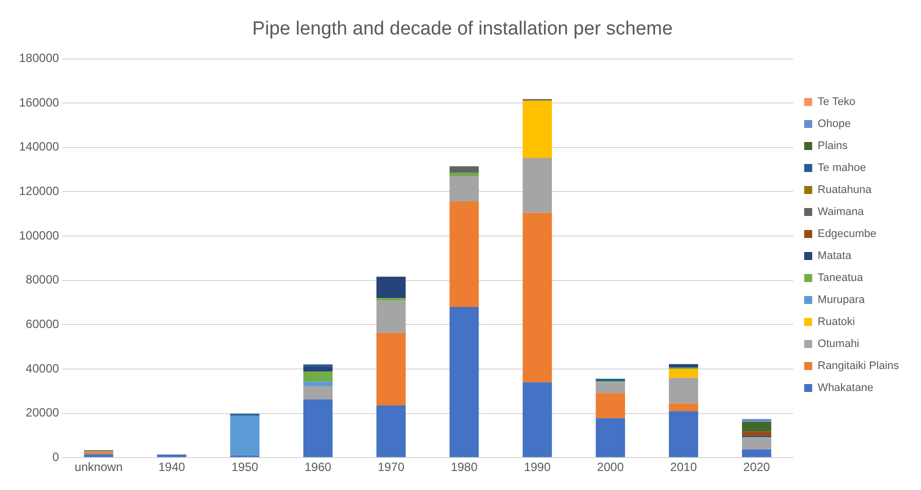  I want to click on x-tick-label: 1940, so click(172, 467).